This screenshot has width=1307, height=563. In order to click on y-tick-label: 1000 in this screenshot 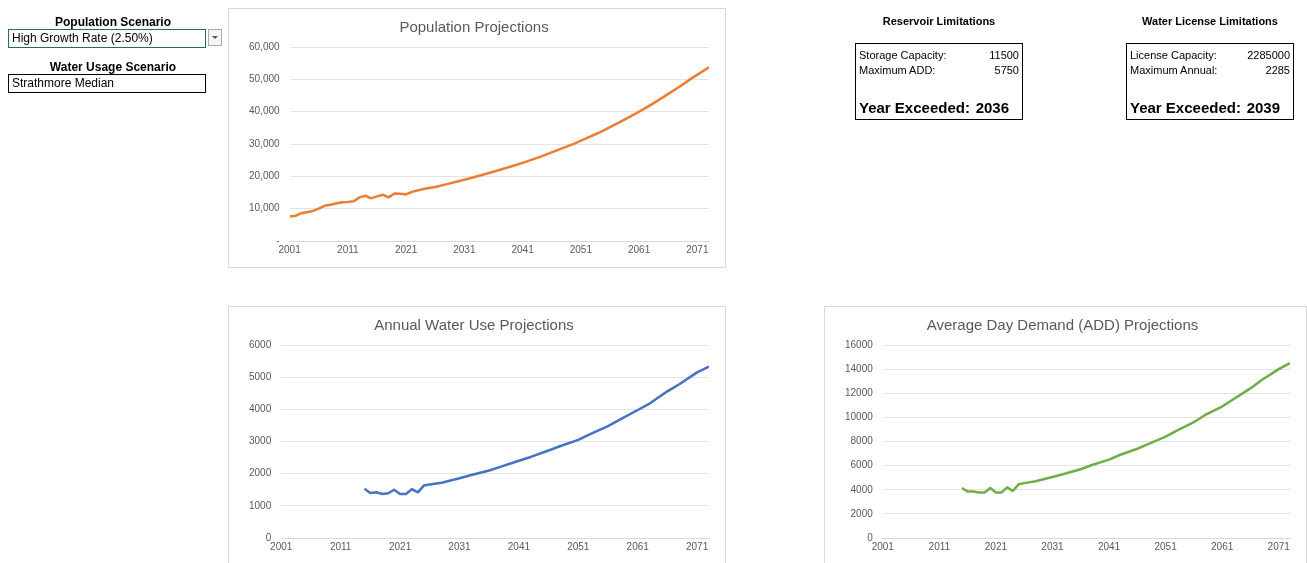, I will do `click(260, 505)`.